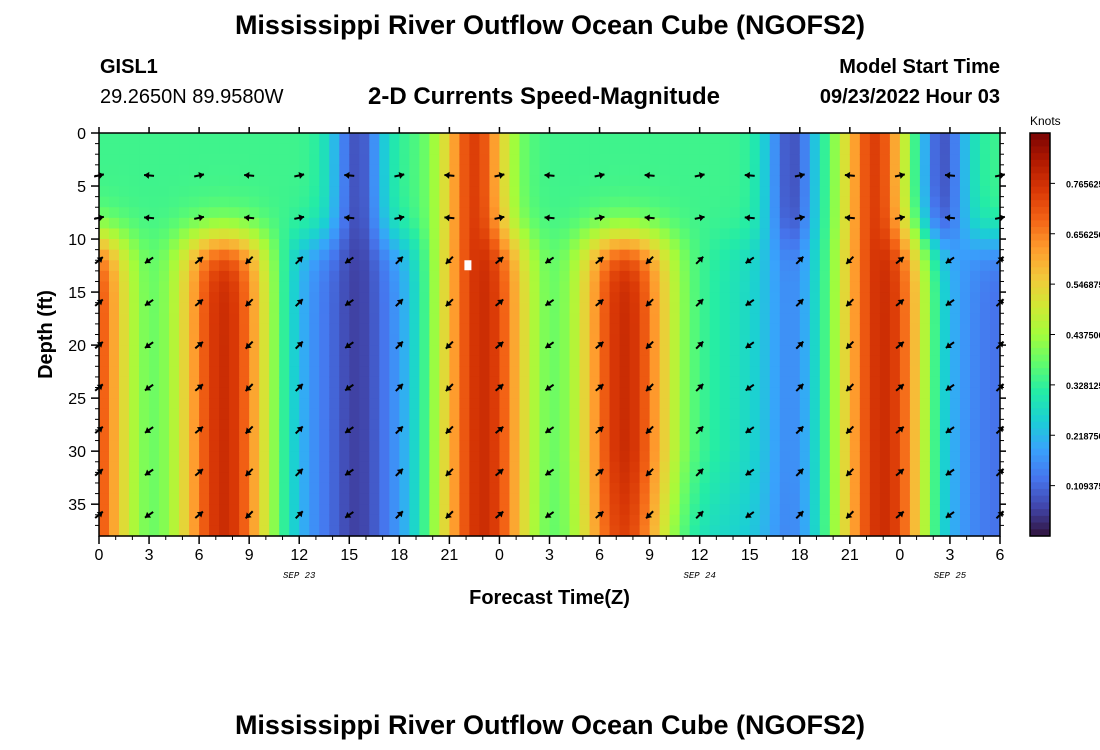  I want to click on x-tick-label: 6, so click(599, 555).